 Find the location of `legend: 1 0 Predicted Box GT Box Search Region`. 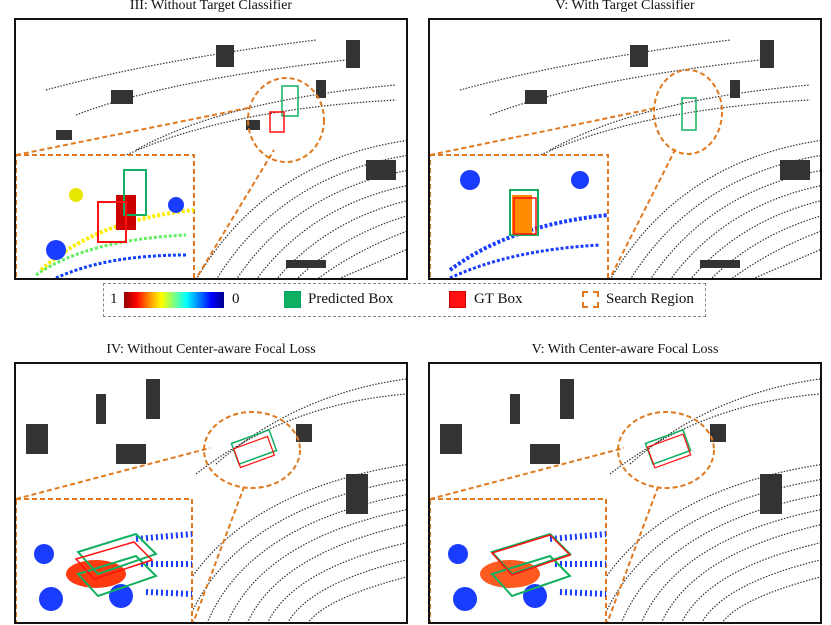

legend: 1 0 Predicted Box GT Box Search Region is located at coordinates (404, 300).